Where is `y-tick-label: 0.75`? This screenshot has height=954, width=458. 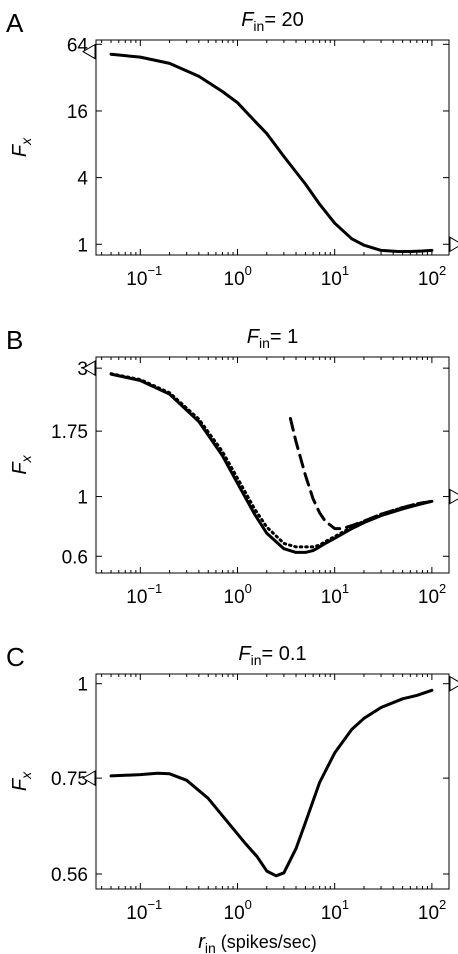 y-tick-label: 0.75 is located at coordinates (69, 779).